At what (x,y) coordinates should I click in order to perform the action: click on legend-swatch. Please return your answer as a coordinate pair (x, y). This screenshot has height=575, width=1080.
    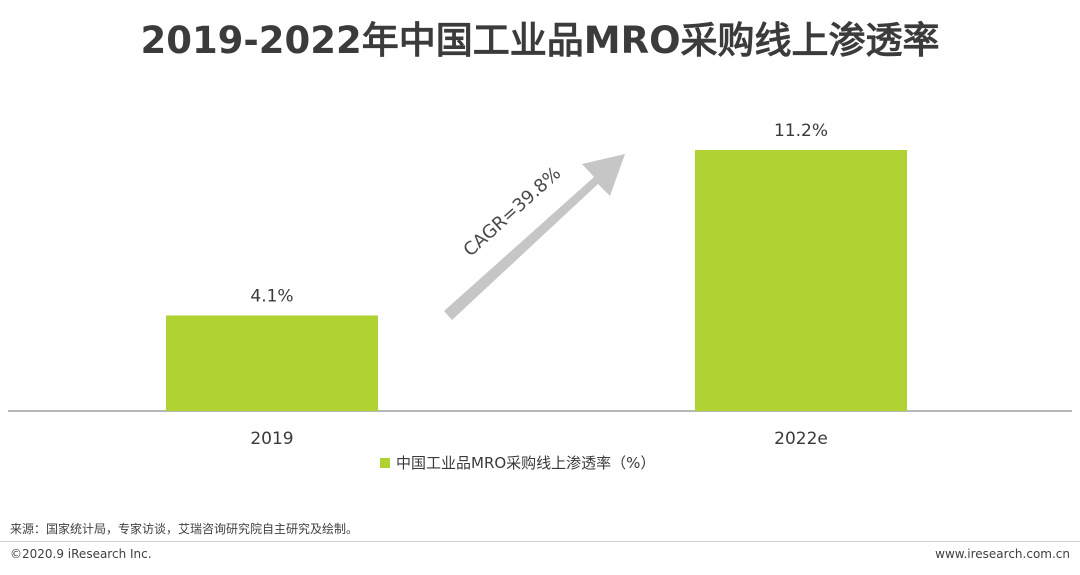
    Looking at the image, I should click on (385, 463).